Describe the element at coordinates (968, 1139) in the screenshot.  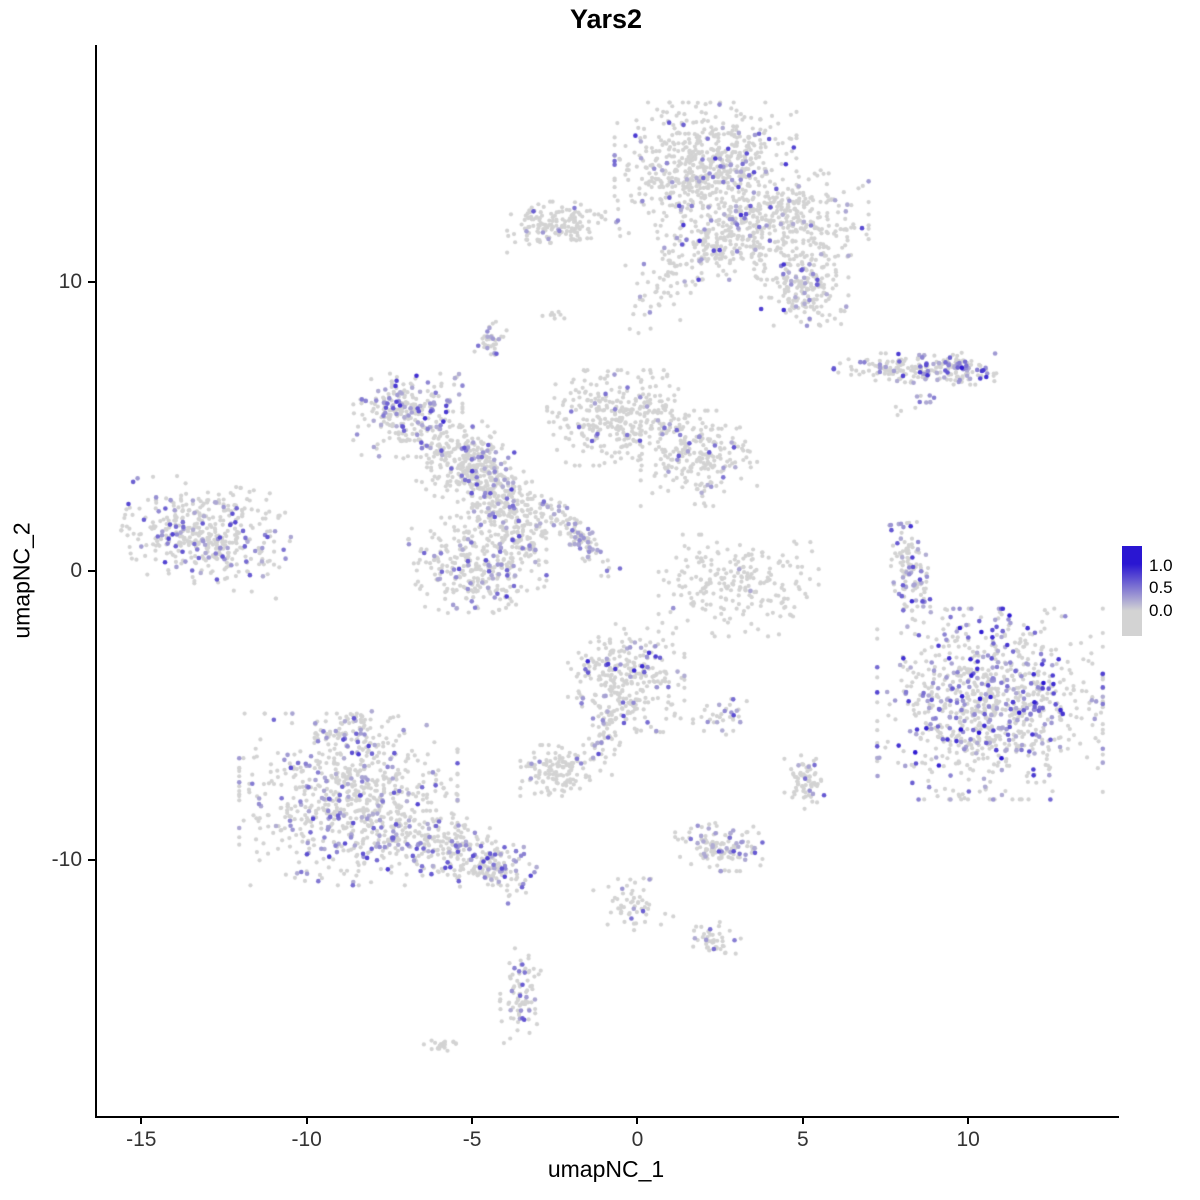
I see `x-tick-label: 10` at that location.